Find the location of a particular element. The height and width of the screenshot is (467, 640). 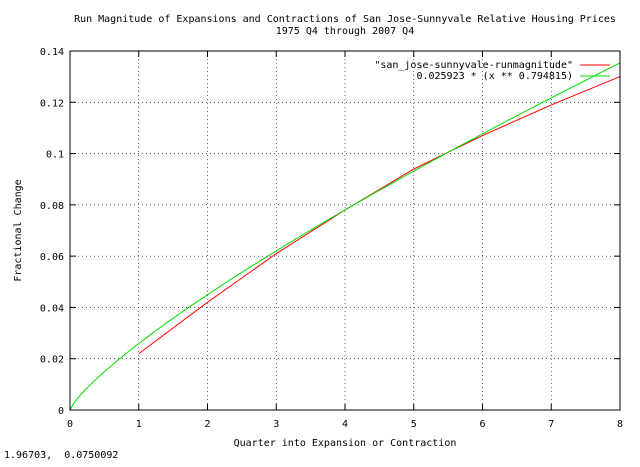

y-tick-label: 0.1 is located at coordinates (55, 155).